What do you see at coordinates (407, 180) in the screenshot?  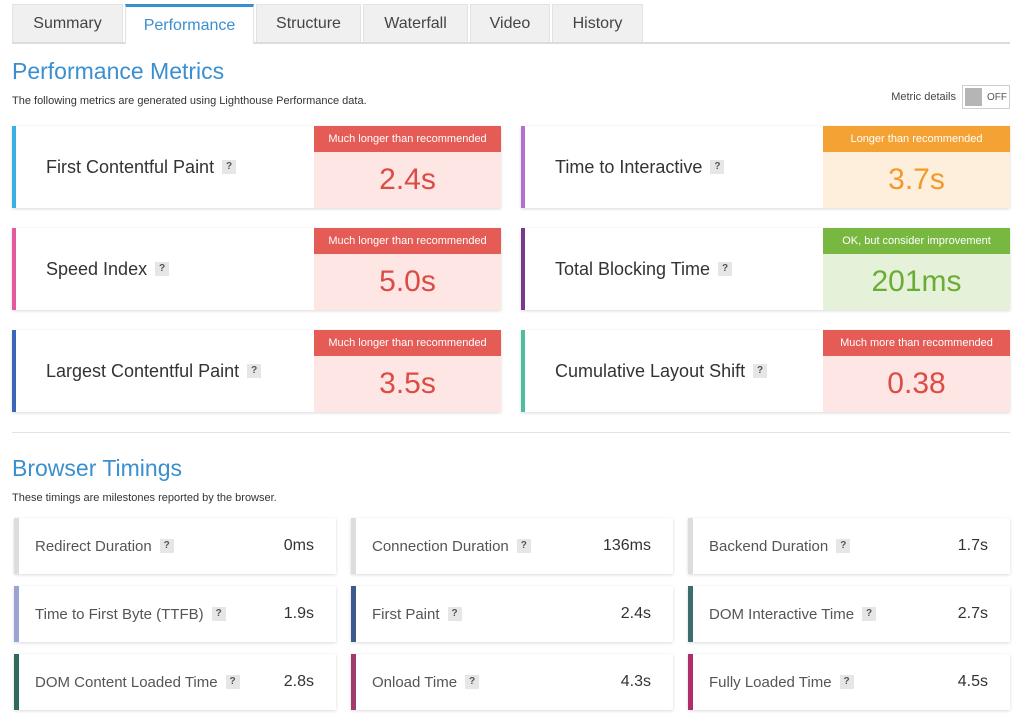 I see `metric-value: 2.4s` at bounding box center [407, 180].